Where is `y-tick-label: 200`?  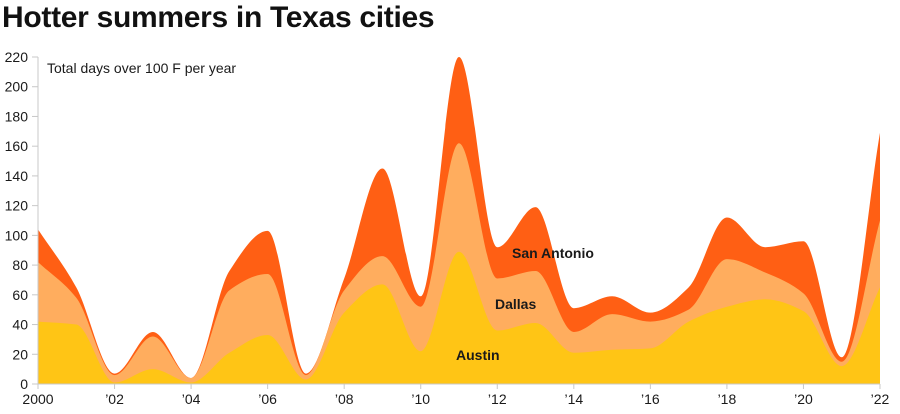
y-tick-label: 200 is located at coordinates (17, 87).